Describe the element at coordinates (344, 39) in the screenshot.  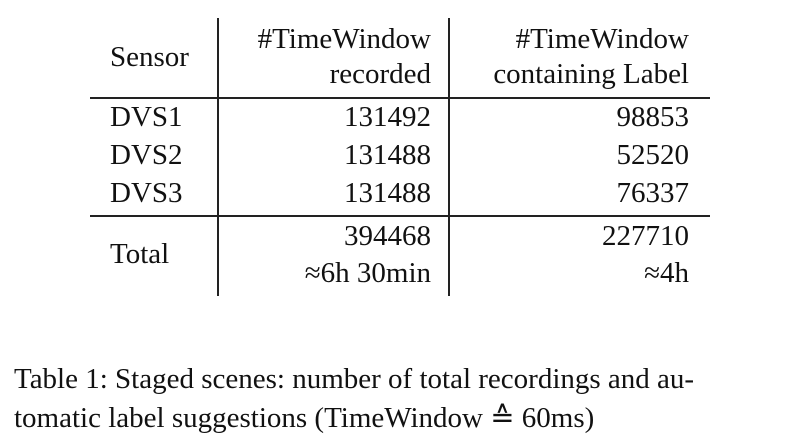
I see `header-recorded-line1: #TimeWindow` at that location.